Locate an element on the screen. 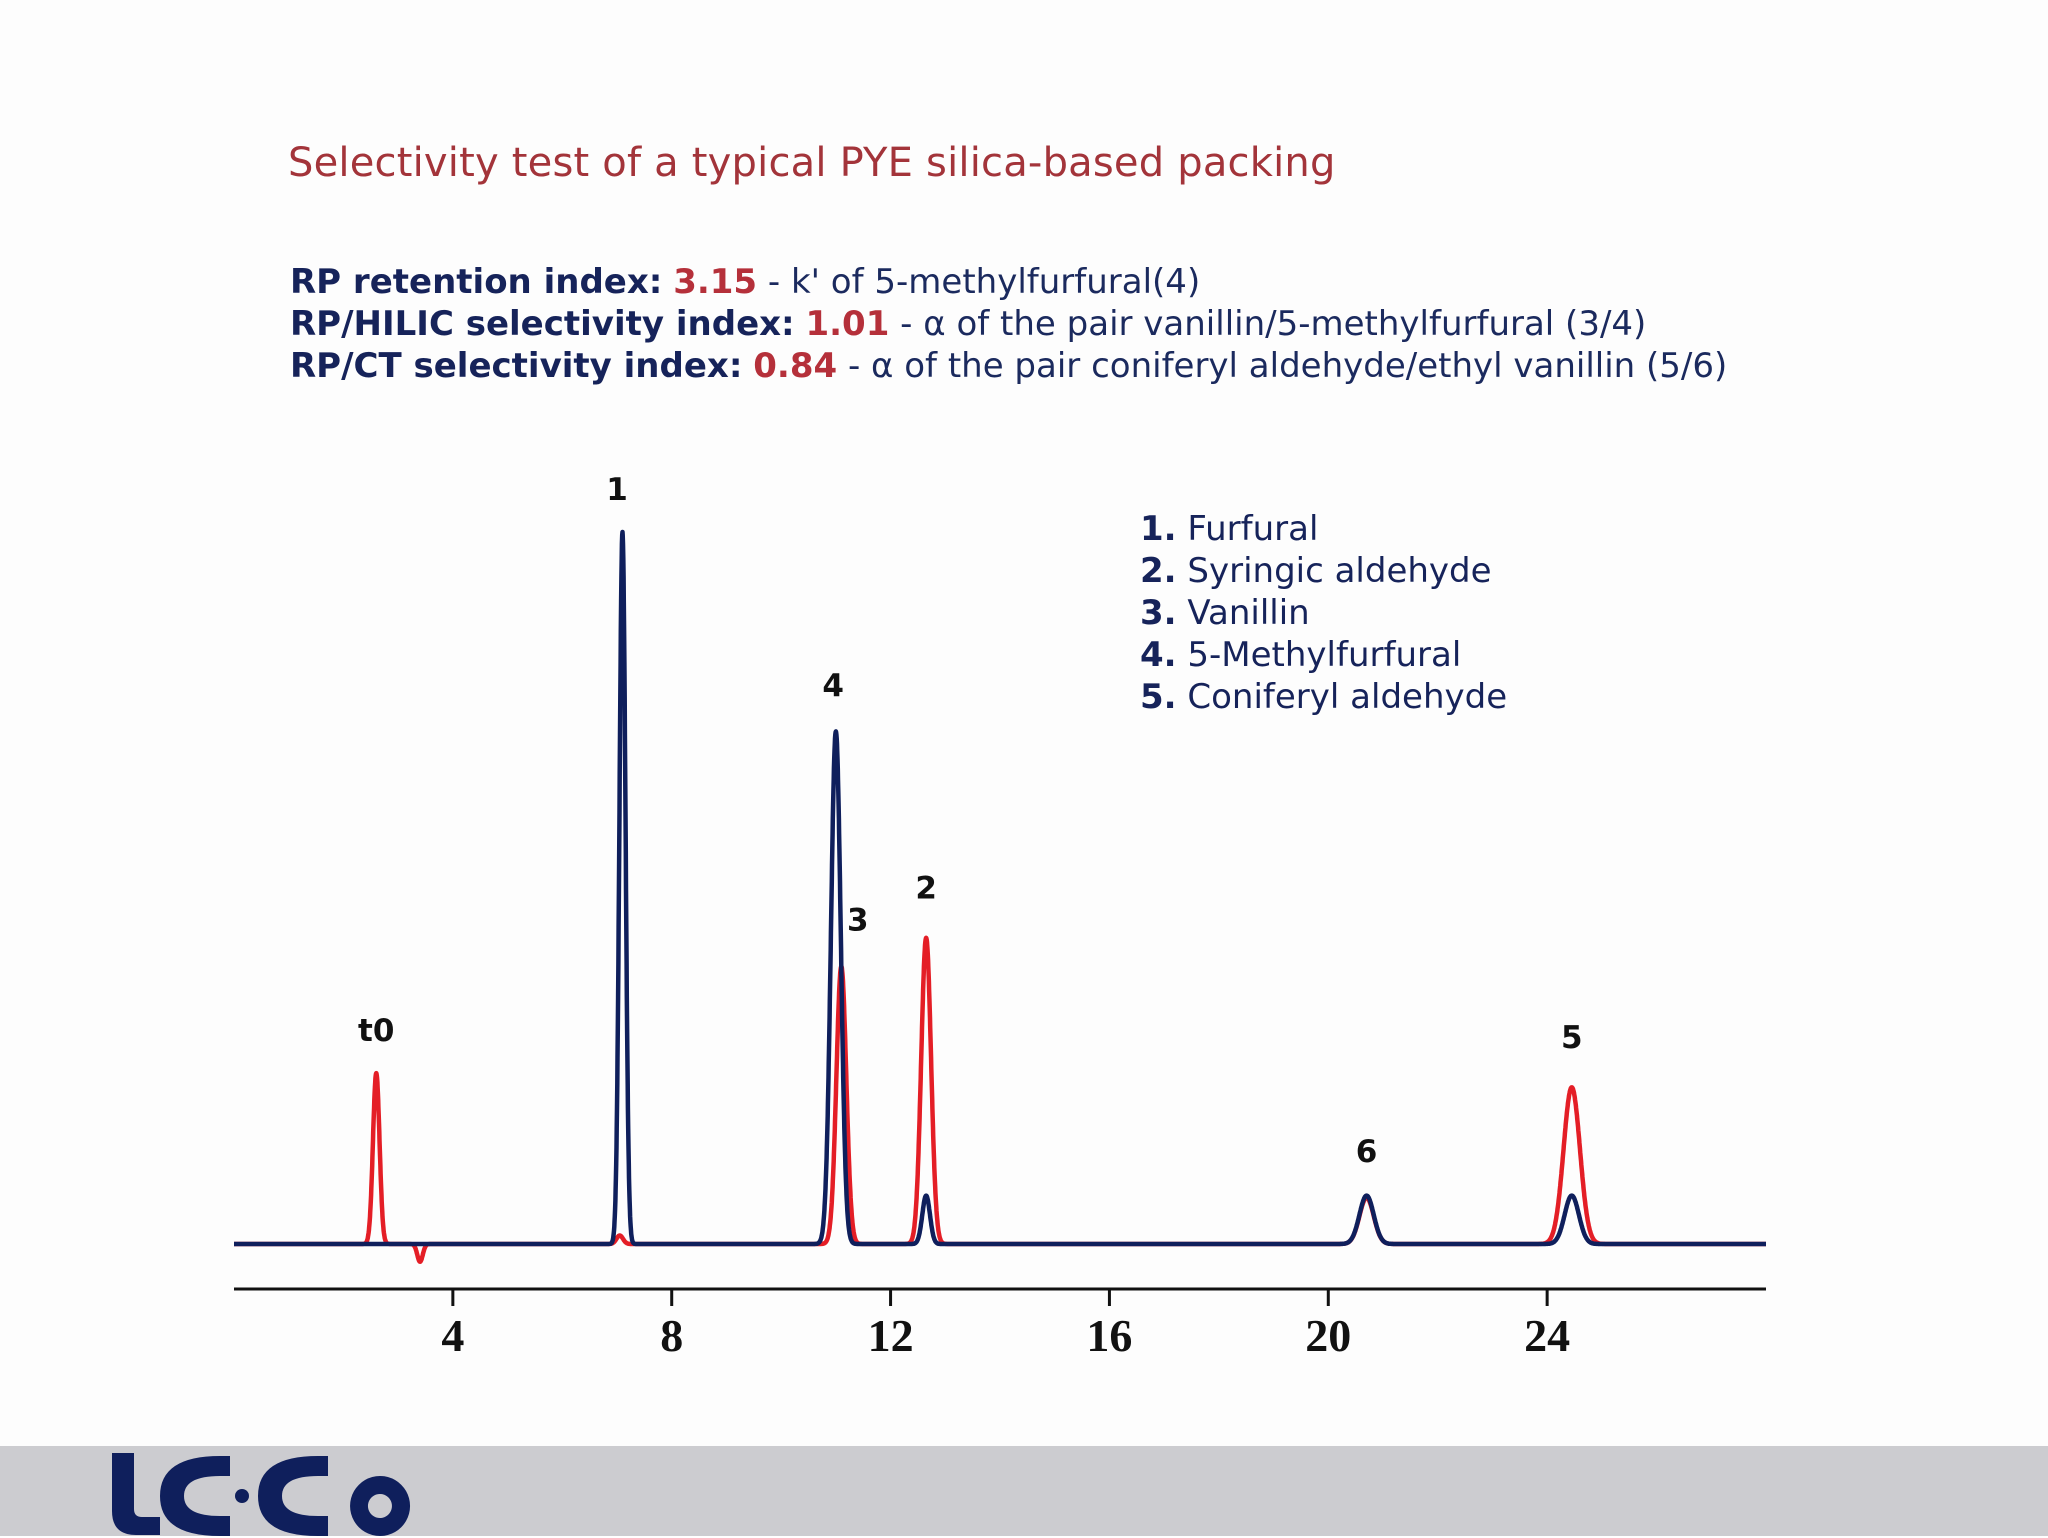 Image resolution: width=2048 pixels, height=1538 pixels. legend-entry: 4. 5-Methylfurfural is located at coordinates (1300, 655).